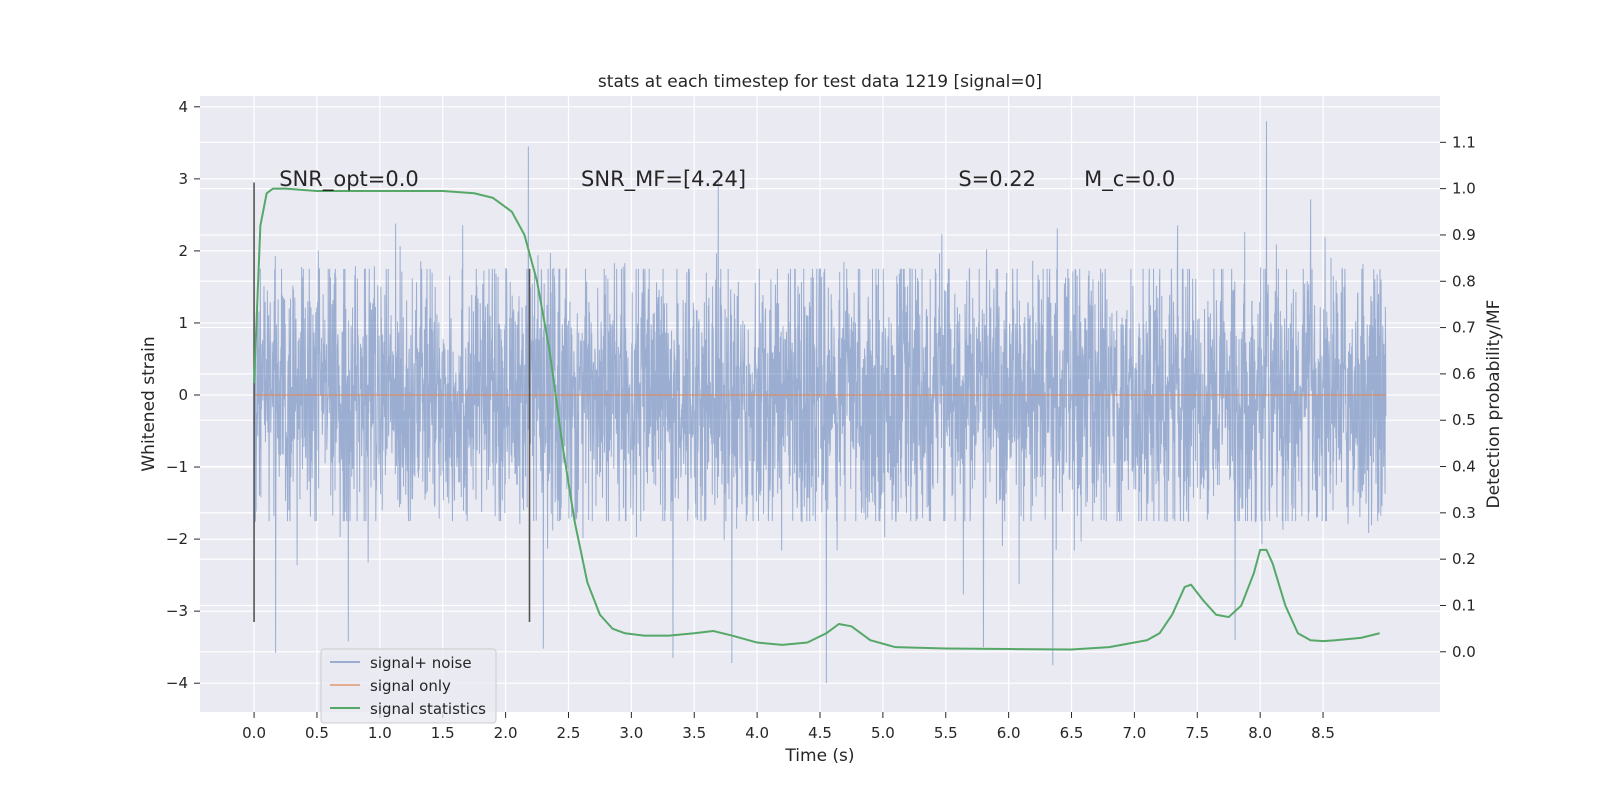  Describe the element at coordinates (177, 467) in the screenshot. I see `y-tick-label: −1` at that location.